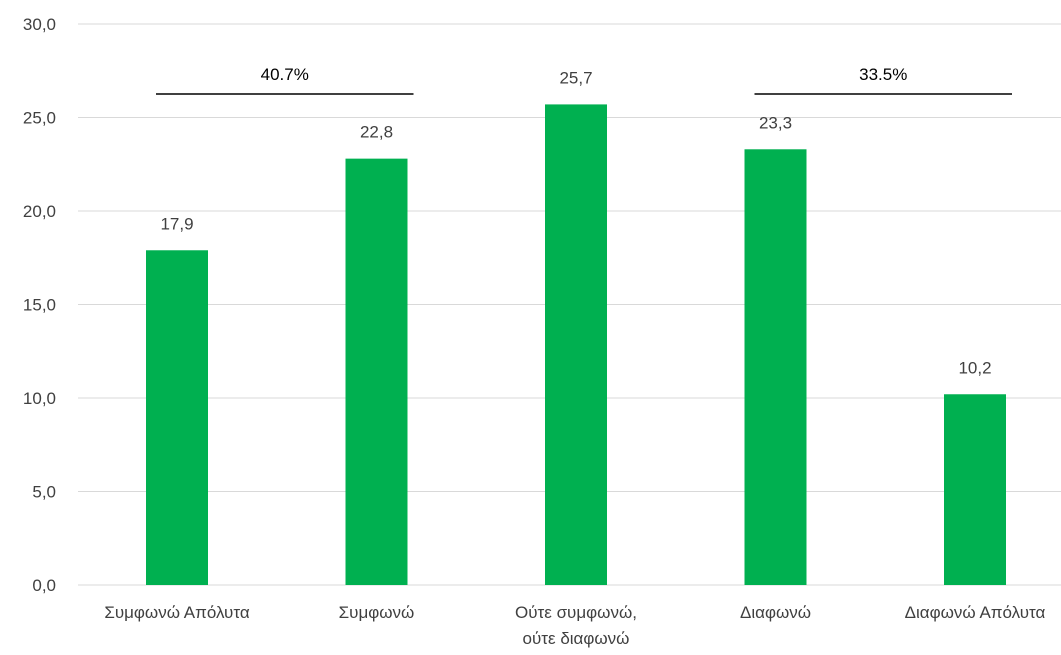  I want to click on group-annotations: 40.7% 33.5%, so click(584, 80).